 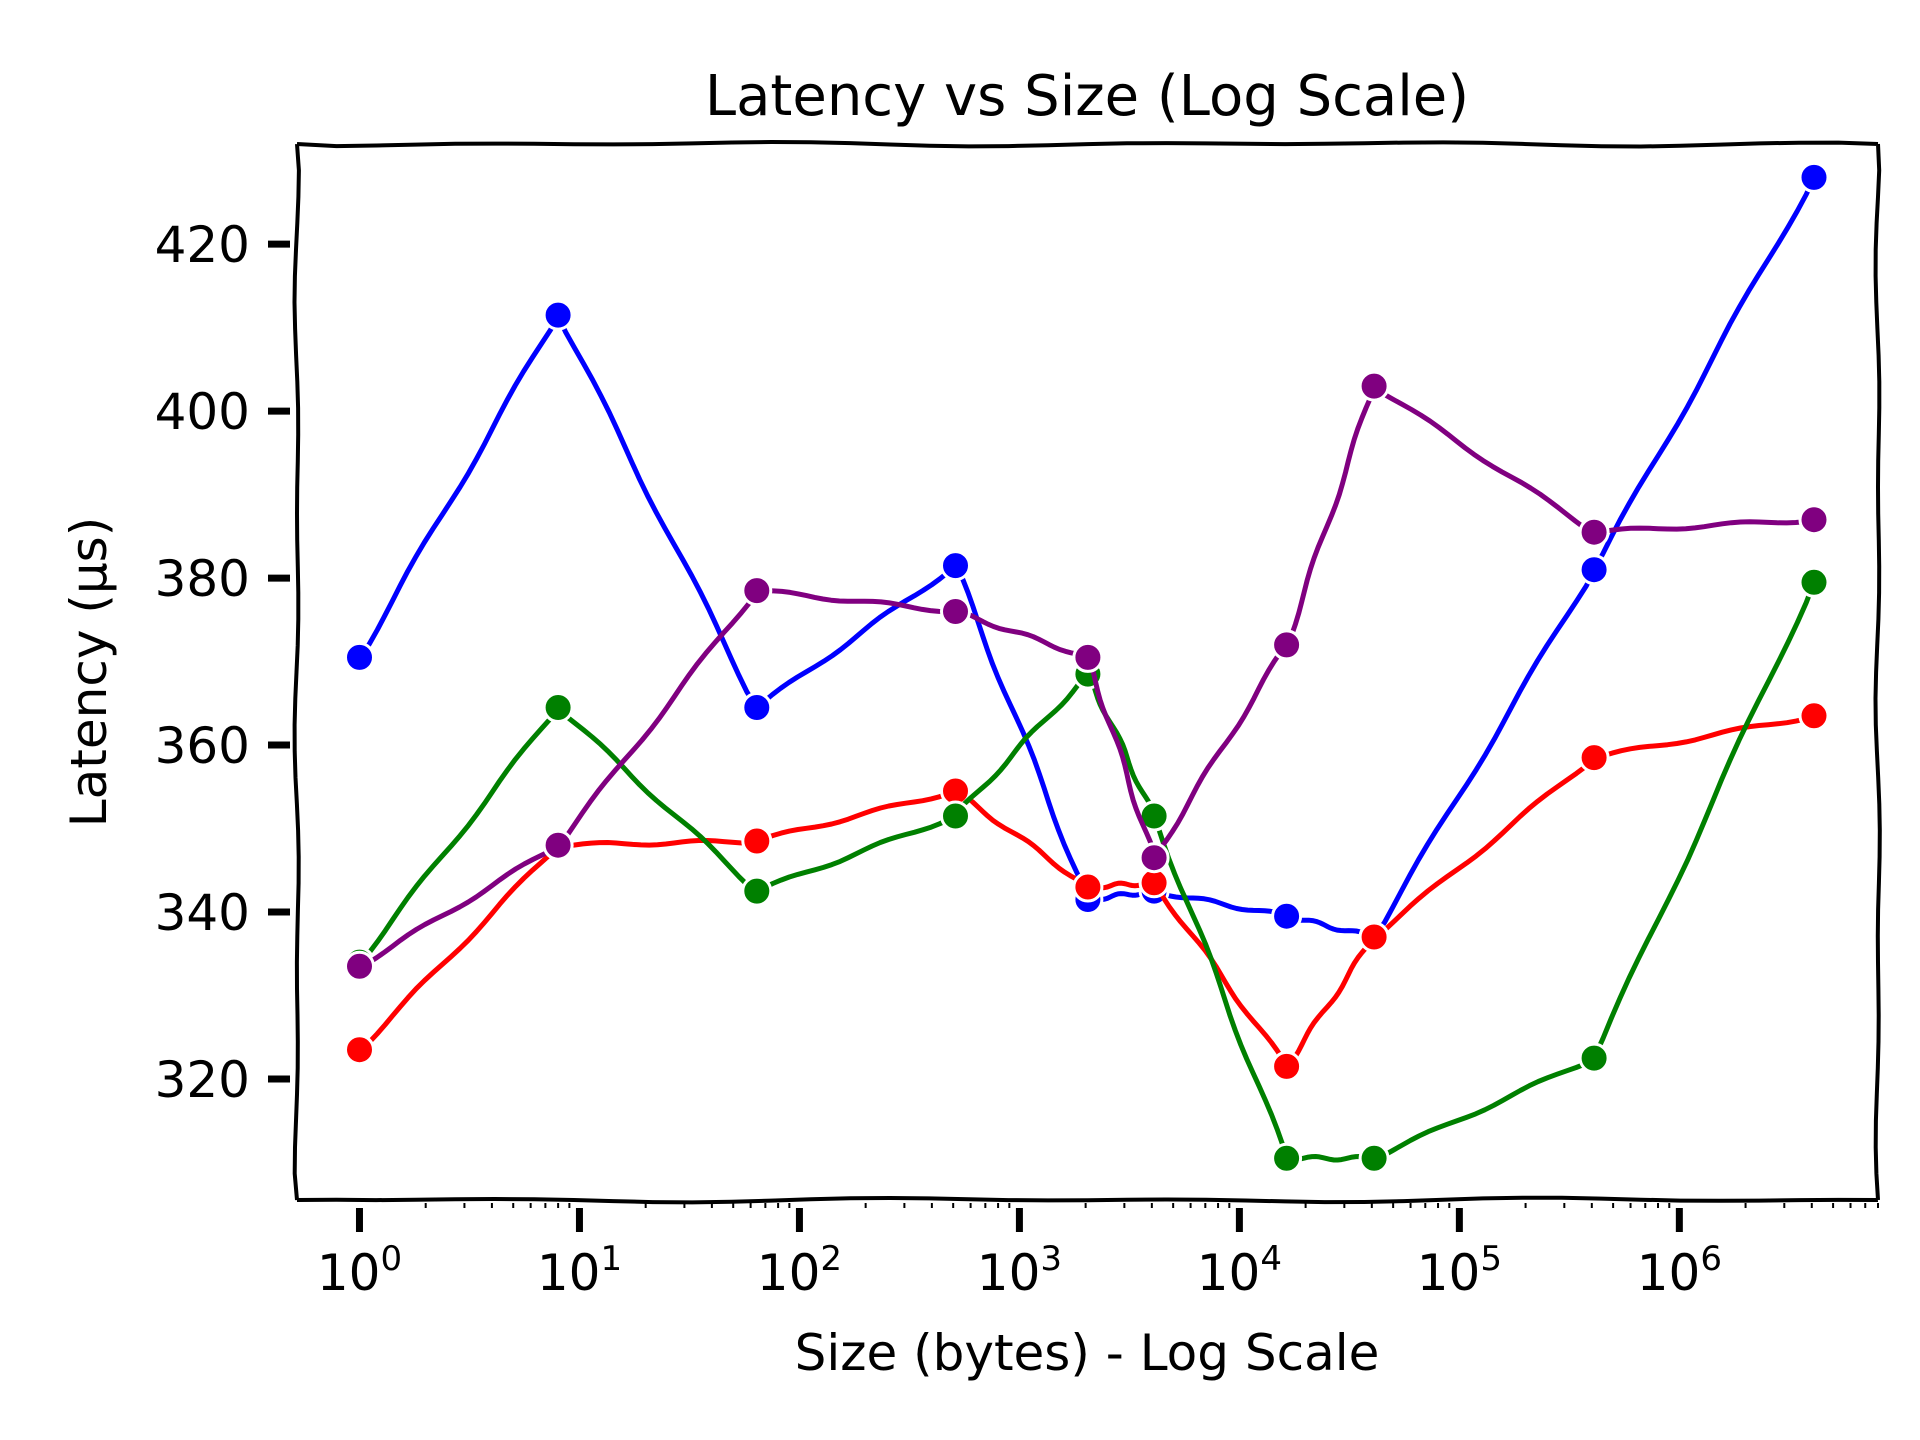 I want to click on x-tick-label: 10¹, so click(x=579, y=1270).